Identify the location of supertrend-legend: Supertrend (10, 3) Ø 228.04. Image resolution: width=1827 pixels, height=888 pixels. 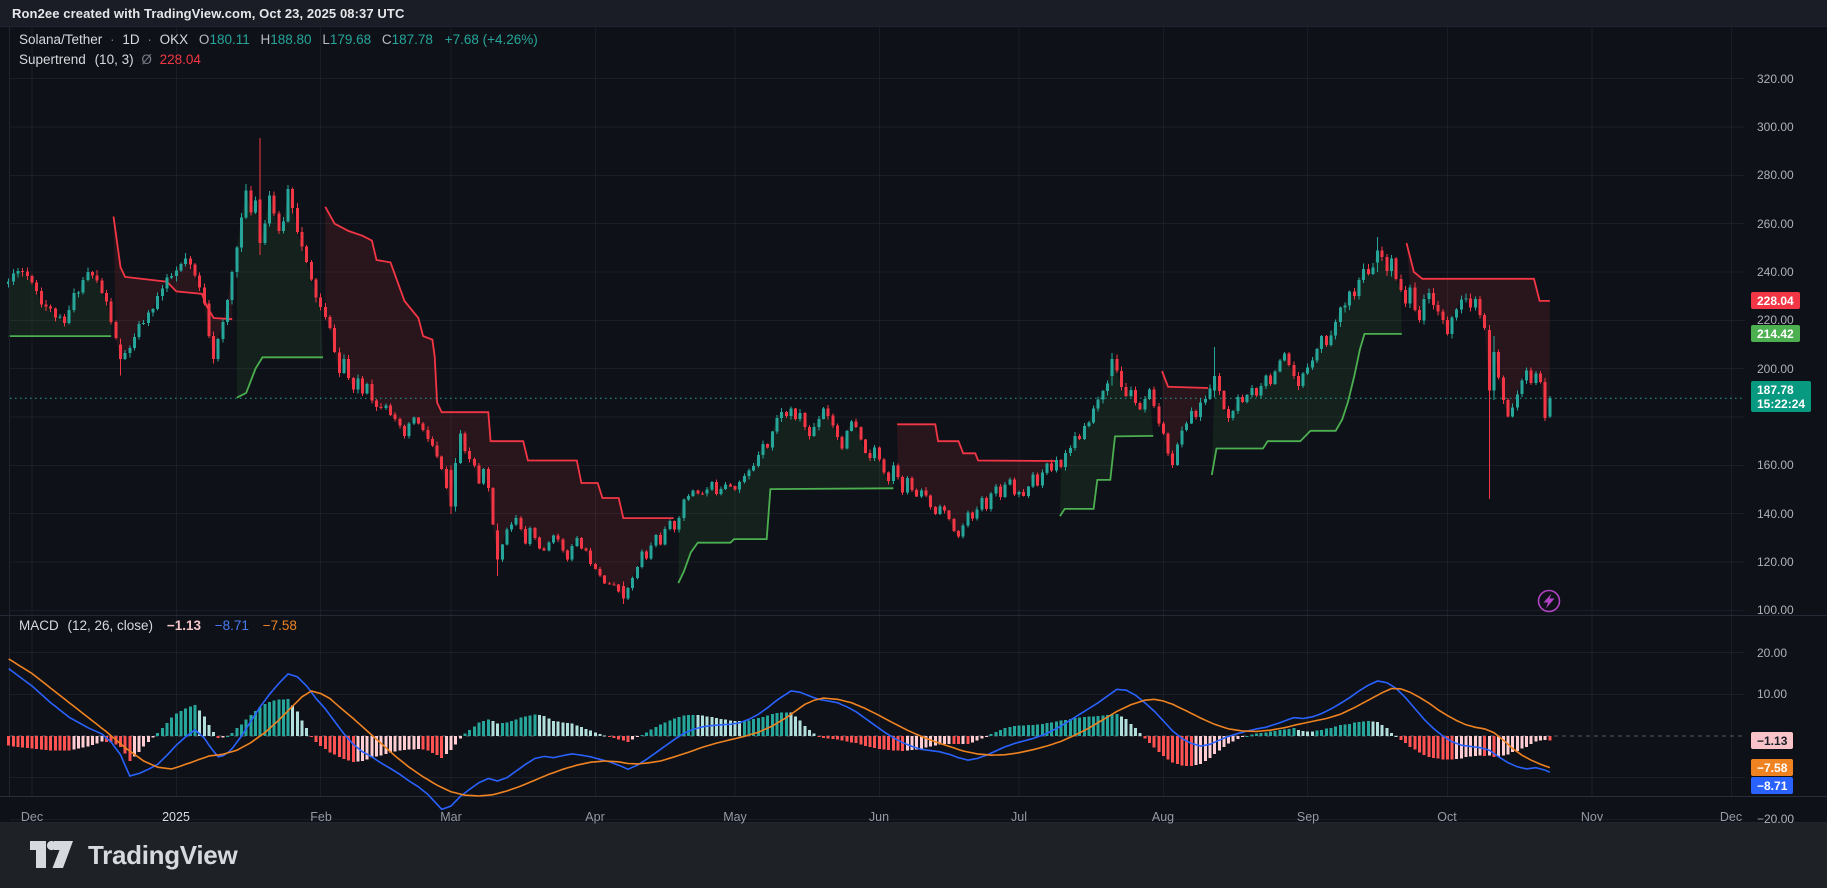
(110, 59).